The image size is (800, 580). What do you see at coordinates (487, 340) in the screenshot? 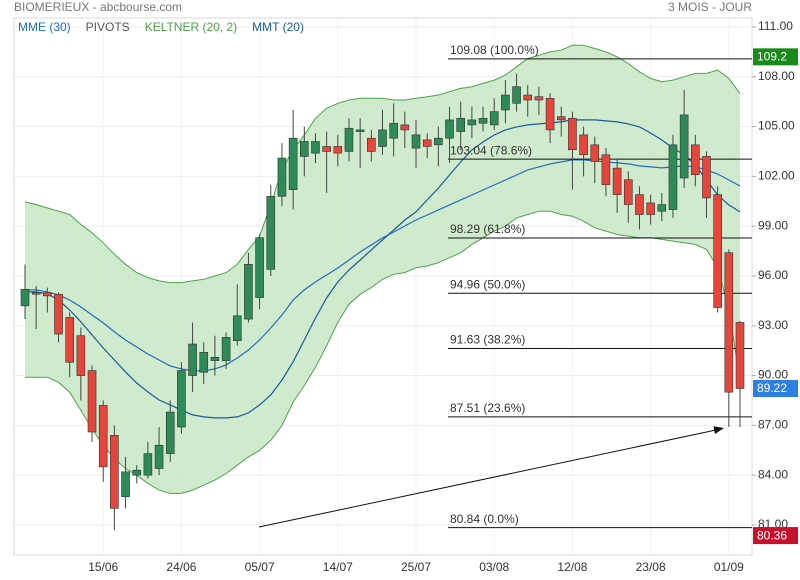
I see `fib-label: 91.63 (38.2%)` at bounding box center [487, 340].